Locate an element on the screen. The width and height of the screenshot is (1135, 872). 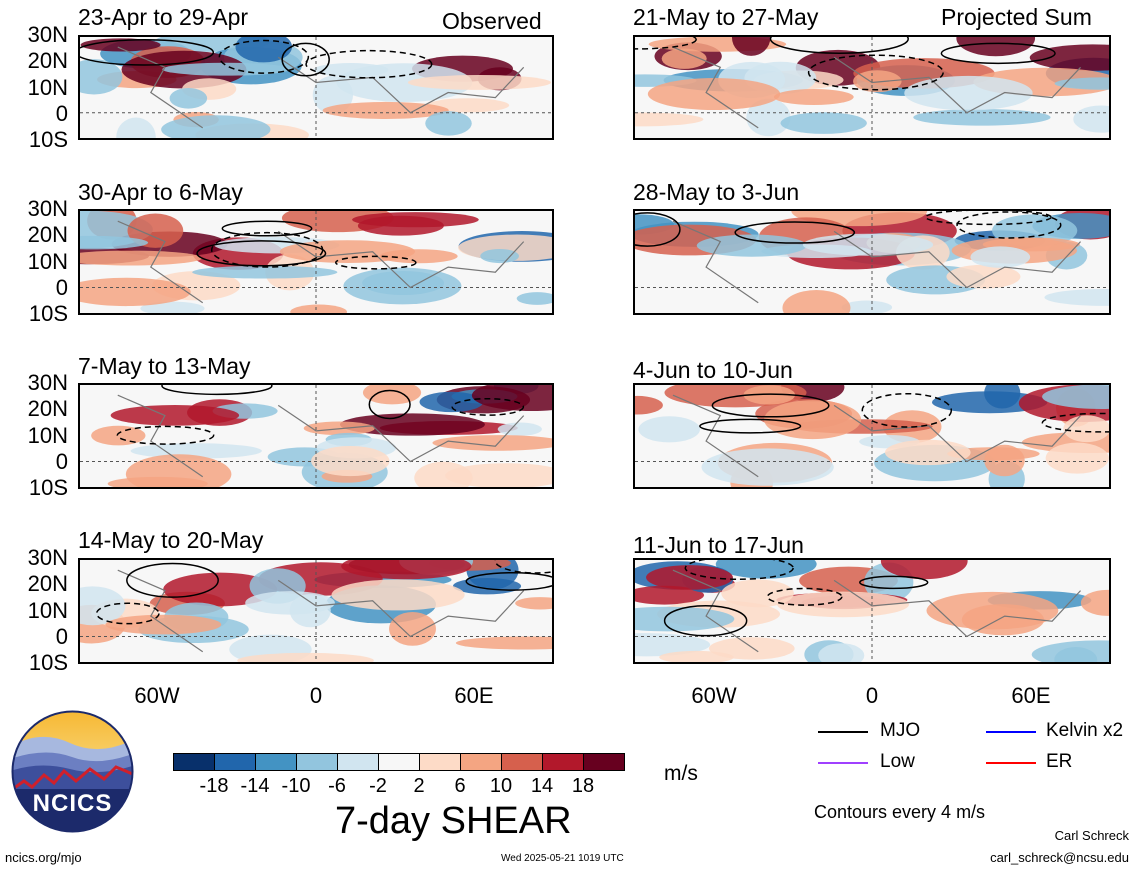
footer-email: carl_schreck@ncsu.edu is located at coordinates (1059, 857).